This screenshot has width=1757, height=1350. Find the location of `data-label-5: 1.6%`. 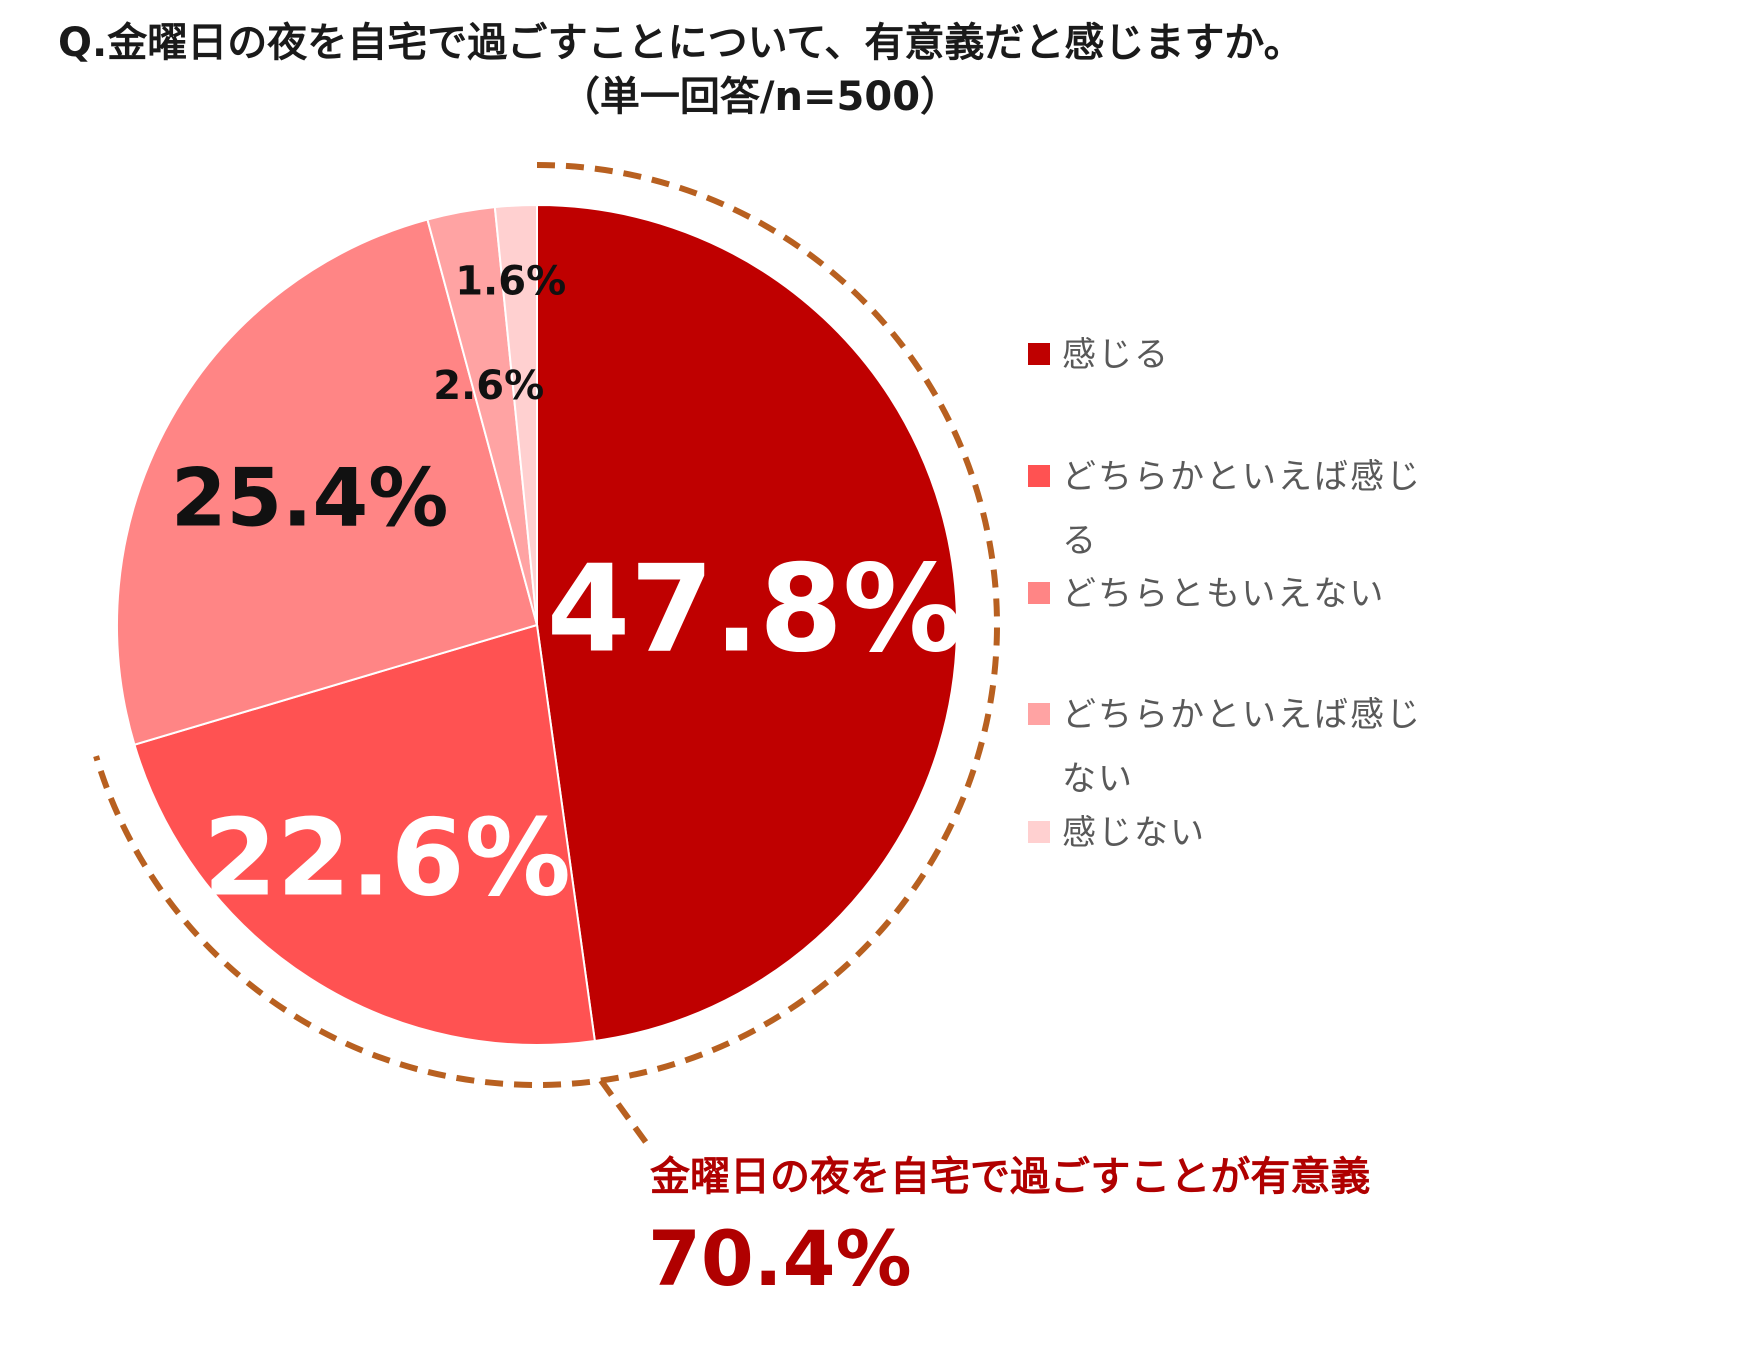

data-label-5: 1.6% is located at coordinates (510, 282).